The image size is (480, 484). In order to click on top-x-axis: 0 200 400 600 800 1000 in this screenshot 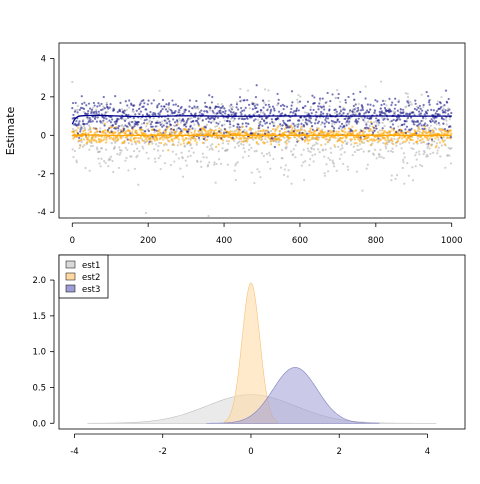, I will do `click(266, 234)`.